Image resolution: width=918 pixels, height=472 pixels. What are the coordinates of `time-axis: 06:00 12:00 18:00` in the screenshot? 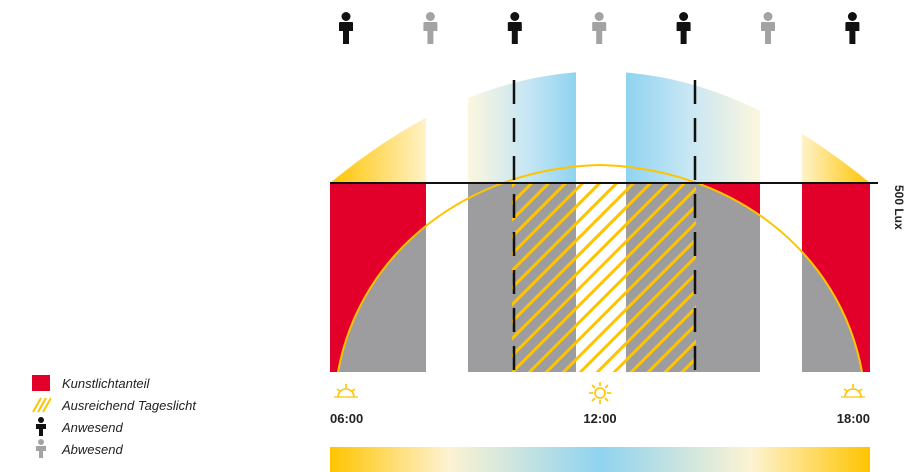 It's located at (600, 404).